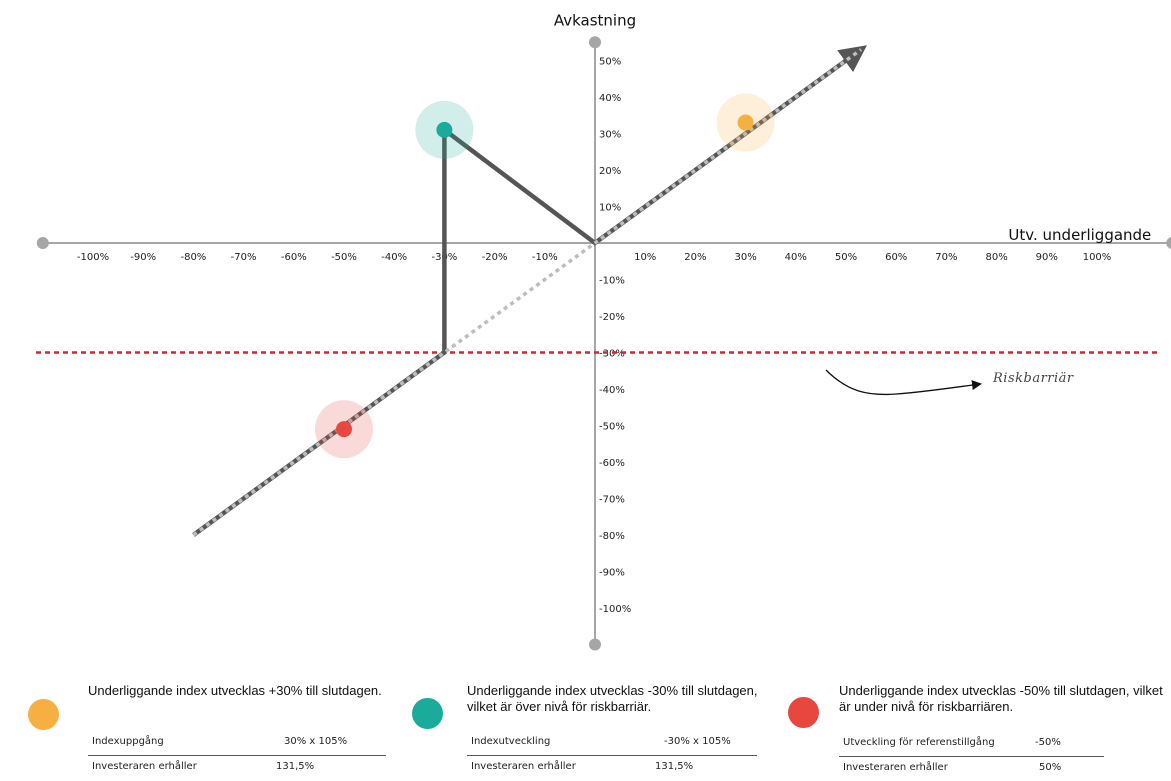  What do you see at coordinates (495, 257) in the screenshot?
I see `x-tick-label: -20%` at bounding box center [495, 257].